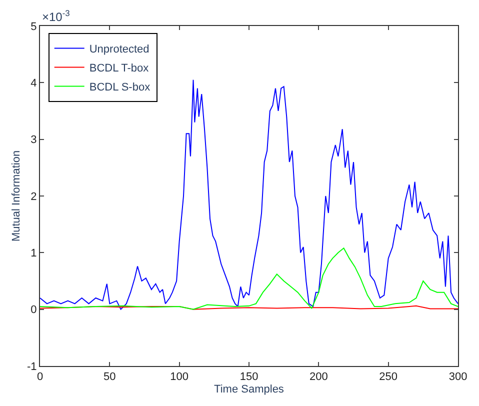 This screenshot has width=479, height=406. Describe the element at coordinates (388, 377) in the screenshot. I see `x-tick-label: 250` at that location.